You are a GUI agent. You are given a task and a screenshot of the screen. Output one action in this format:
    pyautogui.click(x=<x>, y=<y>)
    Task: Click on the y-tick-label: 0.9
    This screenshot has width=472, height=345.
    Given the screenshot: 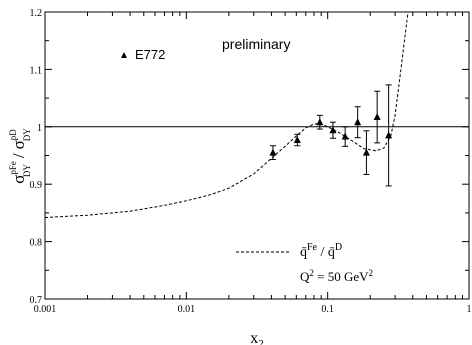 What is the action you would take?
    pyautogui.click(x=36, y=185)
    